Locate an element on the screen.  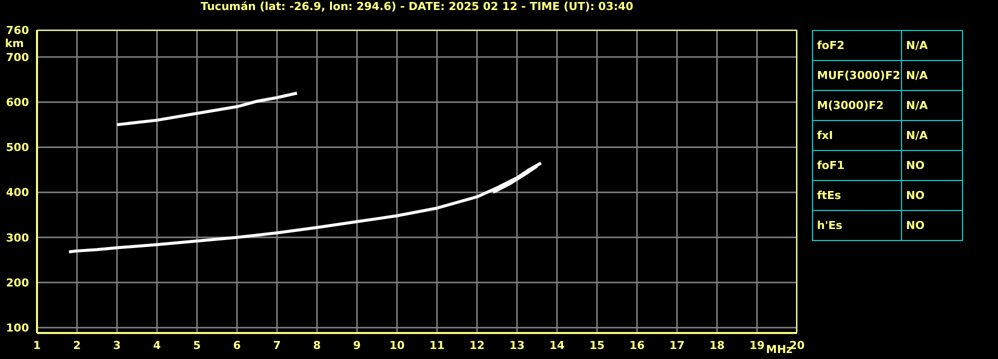
y-tick-label: 400 is located at coordinates (18, 193).